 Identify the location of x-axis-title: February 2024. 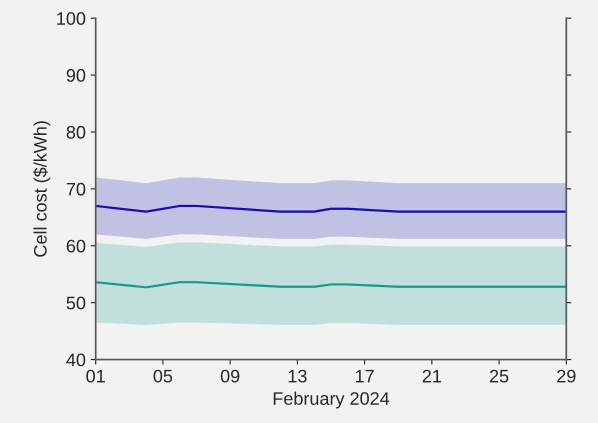
(332, 400).